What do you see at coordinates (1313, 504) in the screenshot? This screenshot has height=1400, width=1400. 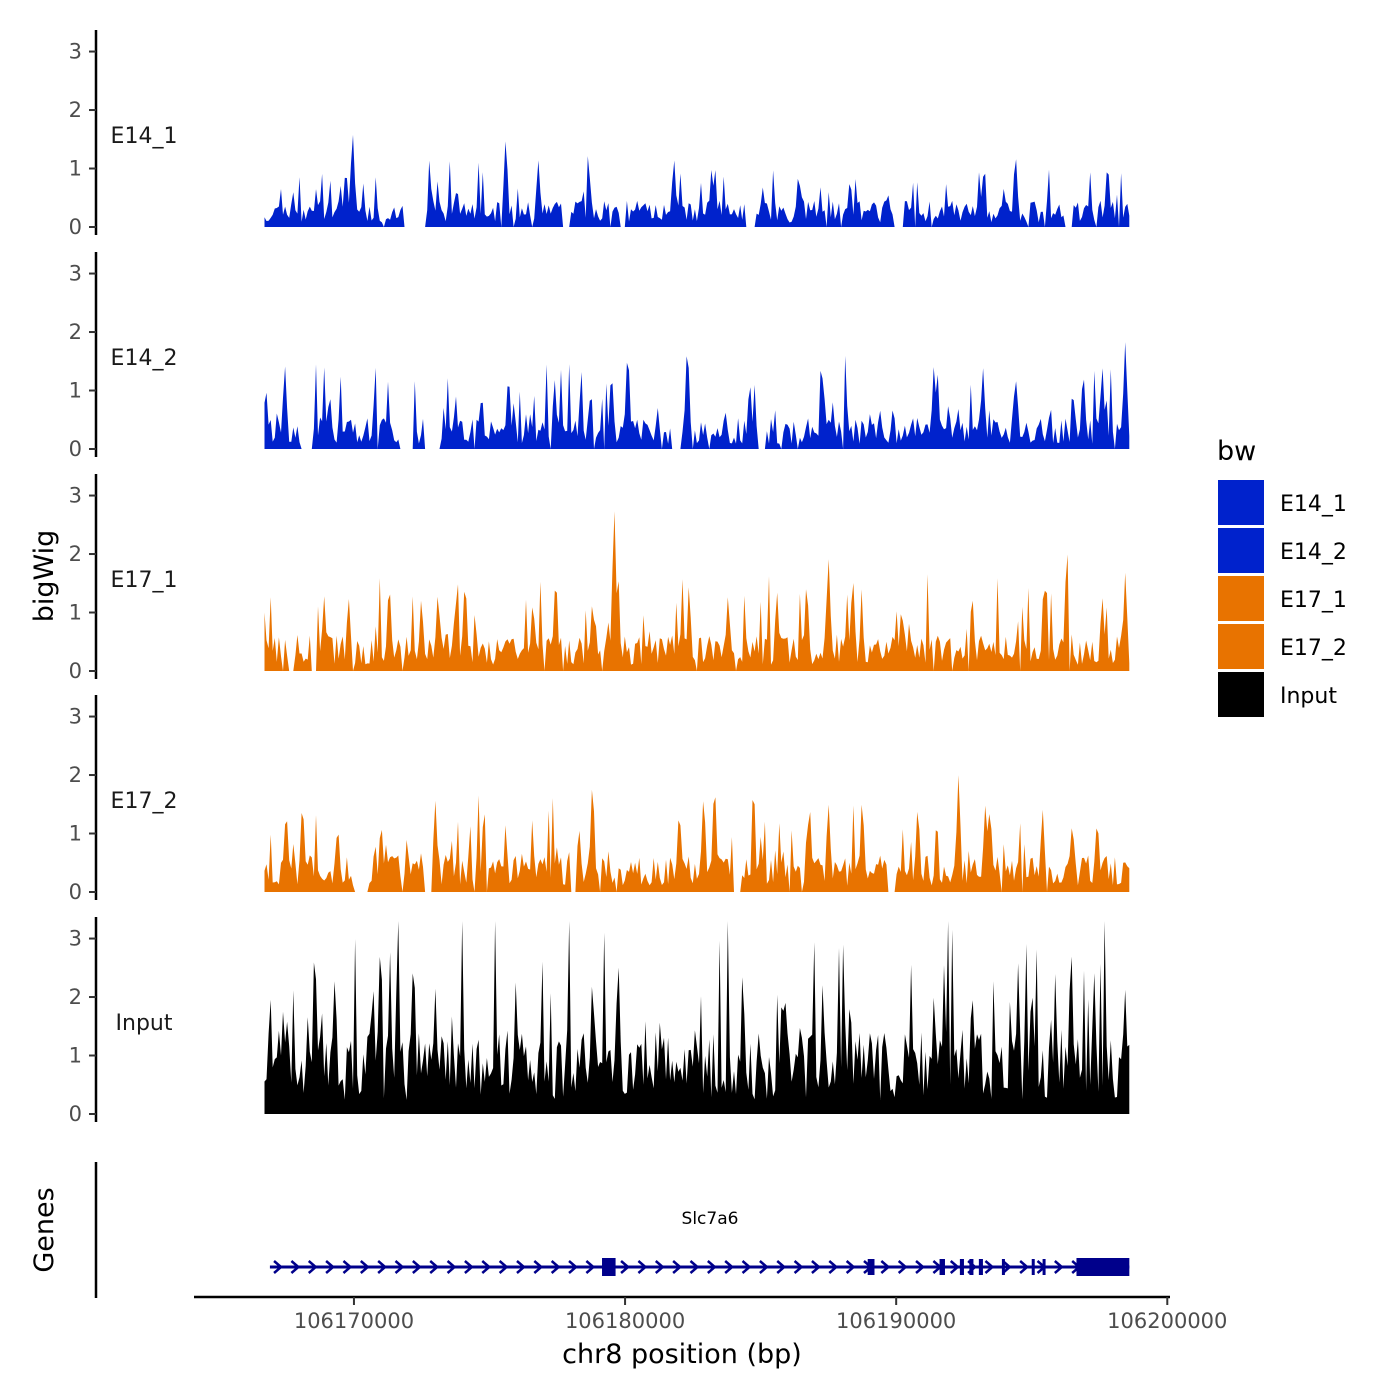 I see `legend-entry-label: E14_1` at bounding box center [1313, 504].